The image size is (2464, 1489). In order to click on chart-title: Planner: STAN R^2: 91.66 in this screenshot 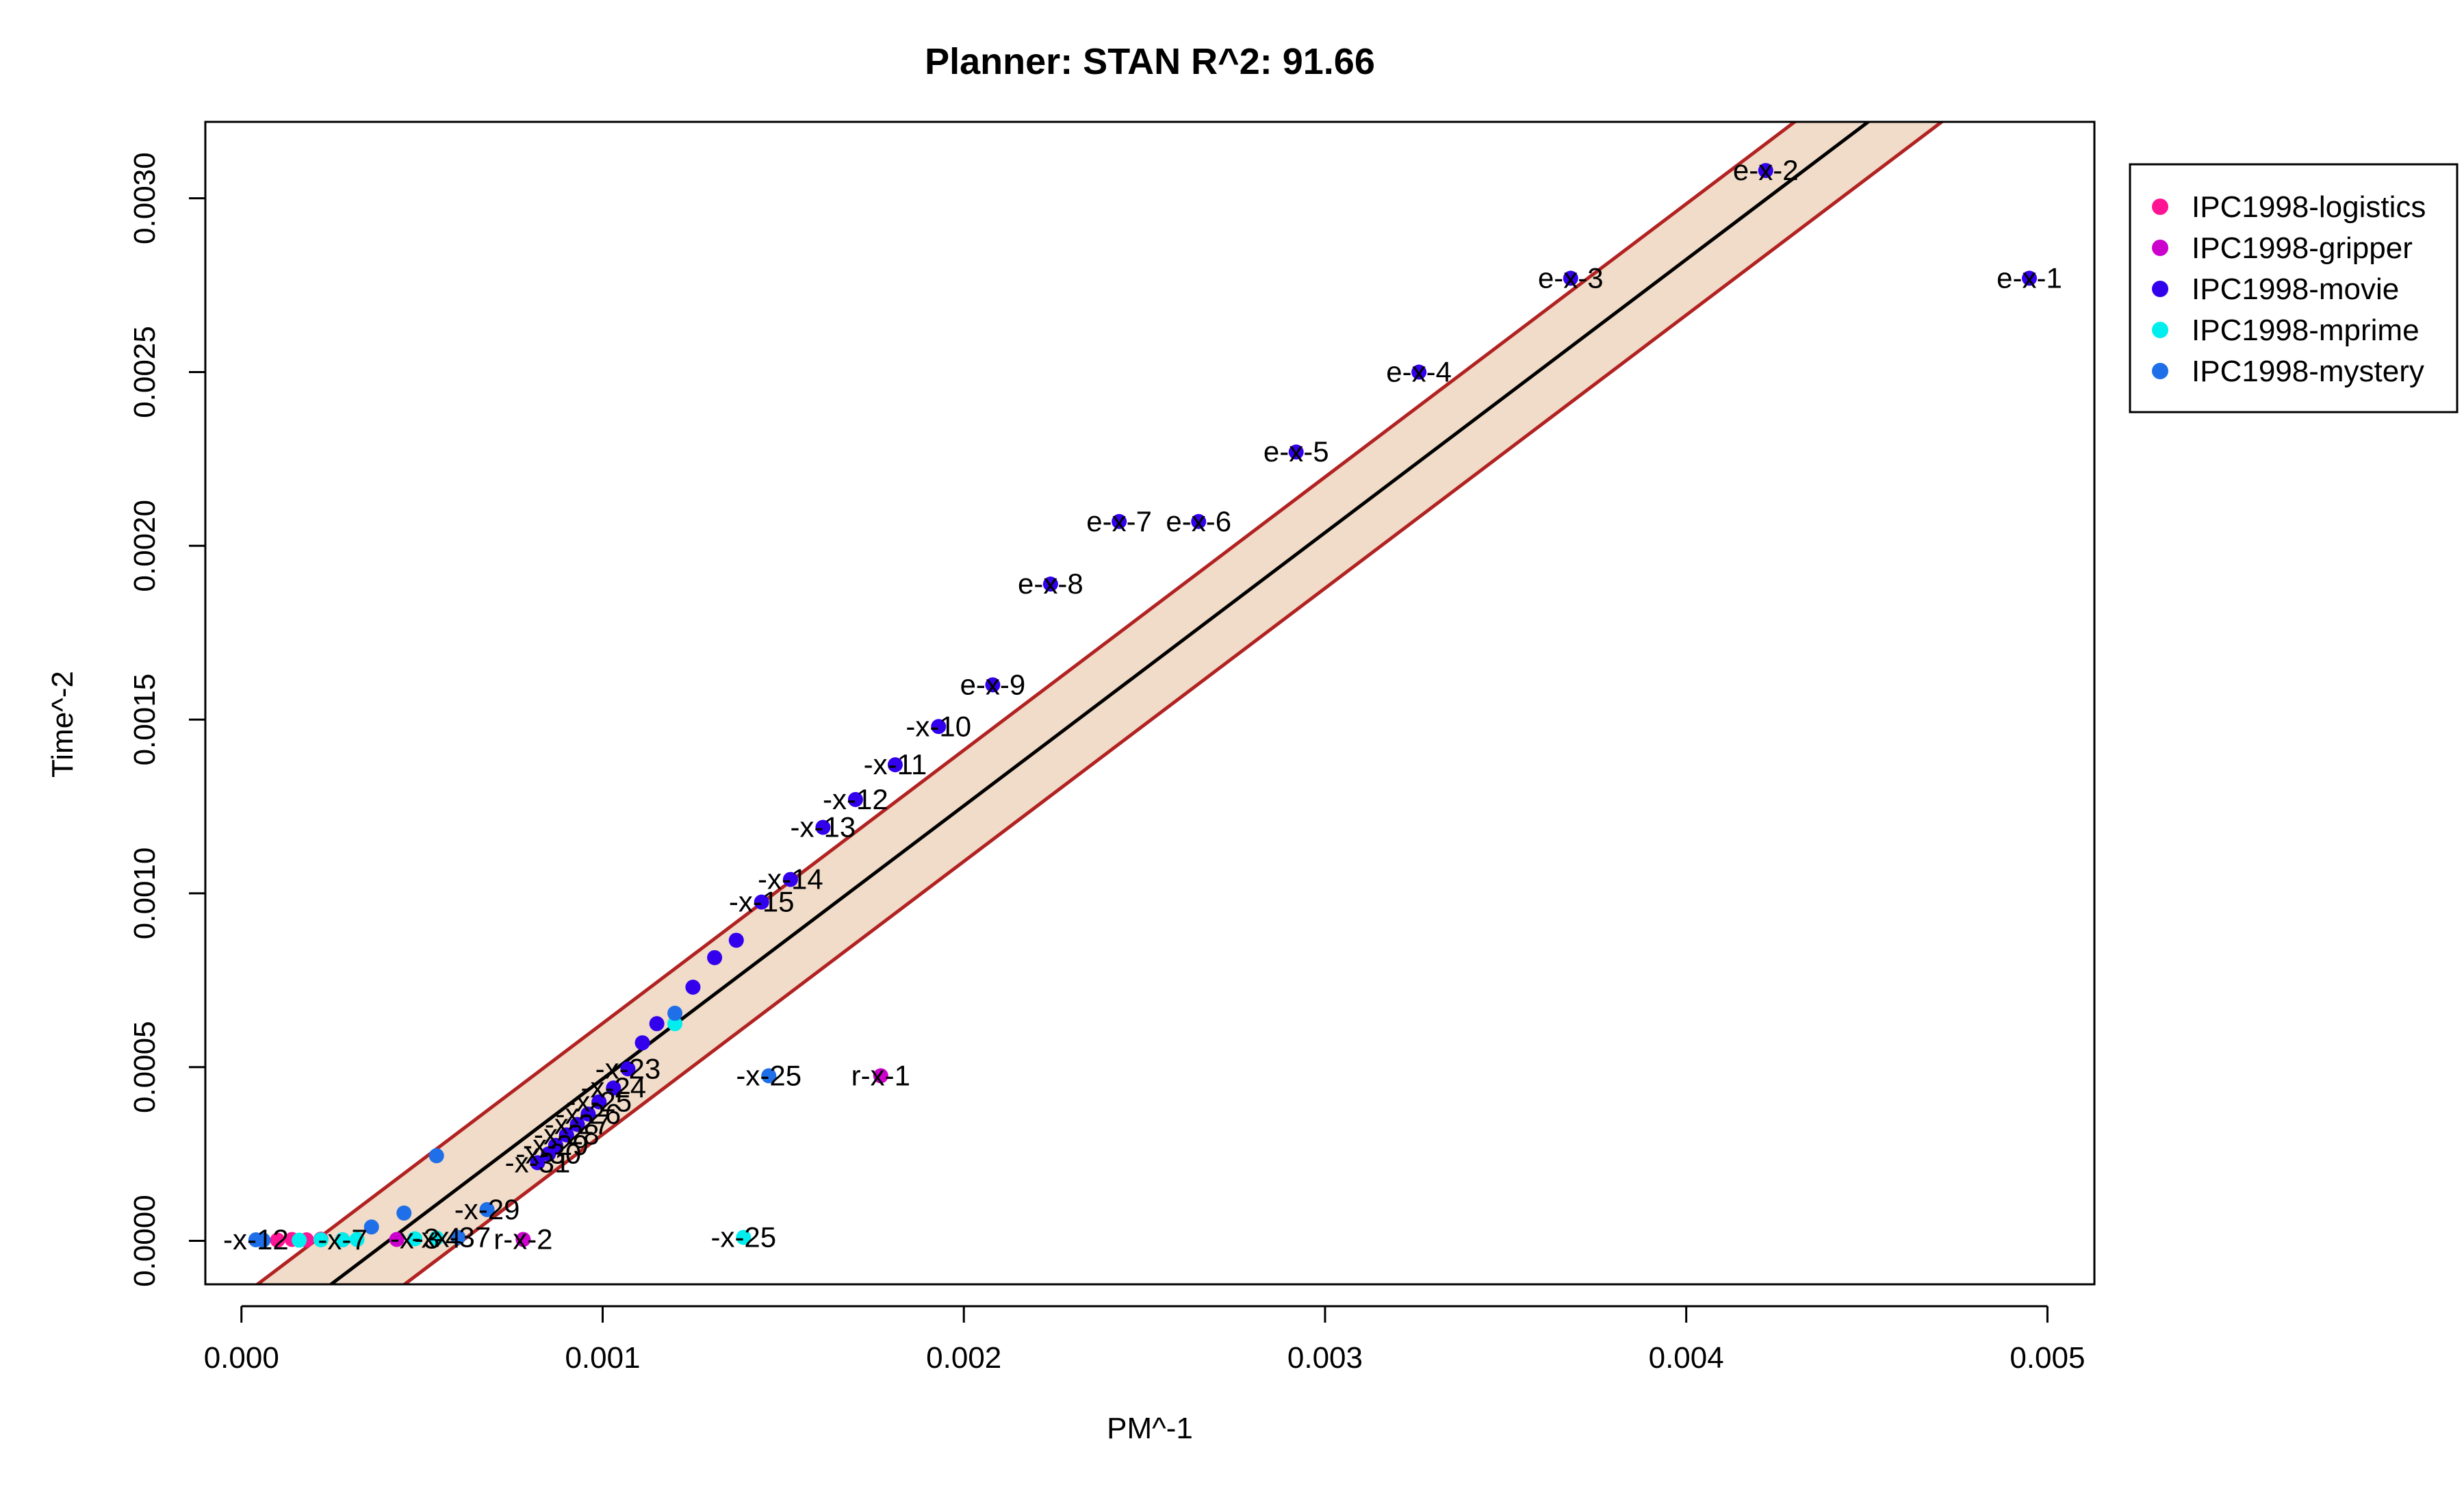, I will do `click(1150, 61)`.